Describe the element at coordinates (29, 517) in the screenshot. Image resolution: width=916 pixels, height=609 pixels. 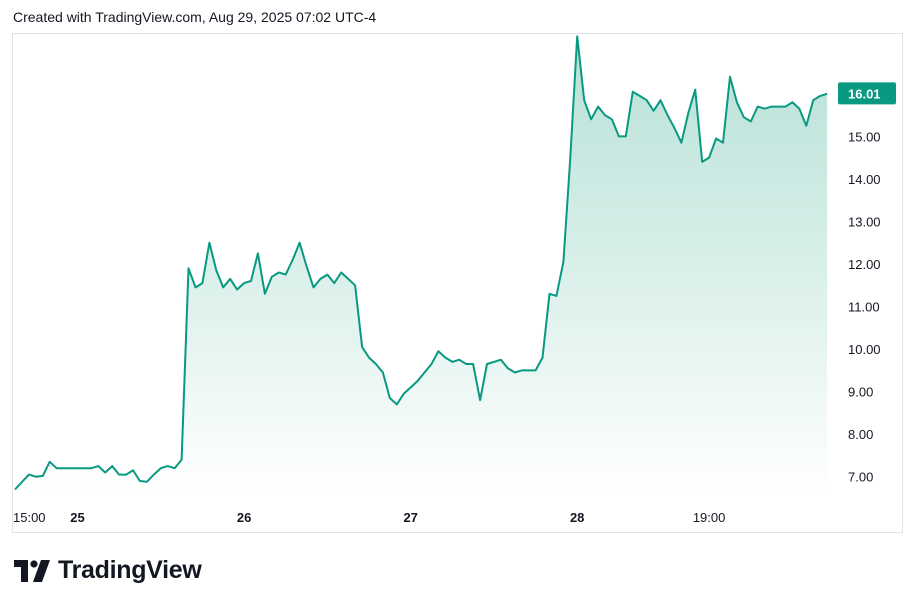
I see `x-tick-label: 15:00` at that location.